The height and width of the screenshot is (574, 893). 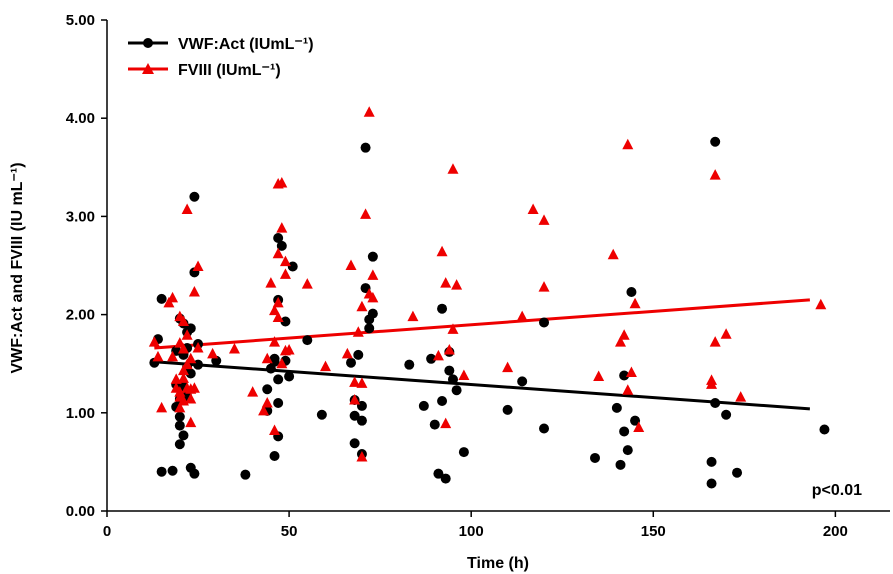 I want to click on y-axis-label: VWF:Act and FVIII (IU mL⁻¹), so click(x=17, y=267).